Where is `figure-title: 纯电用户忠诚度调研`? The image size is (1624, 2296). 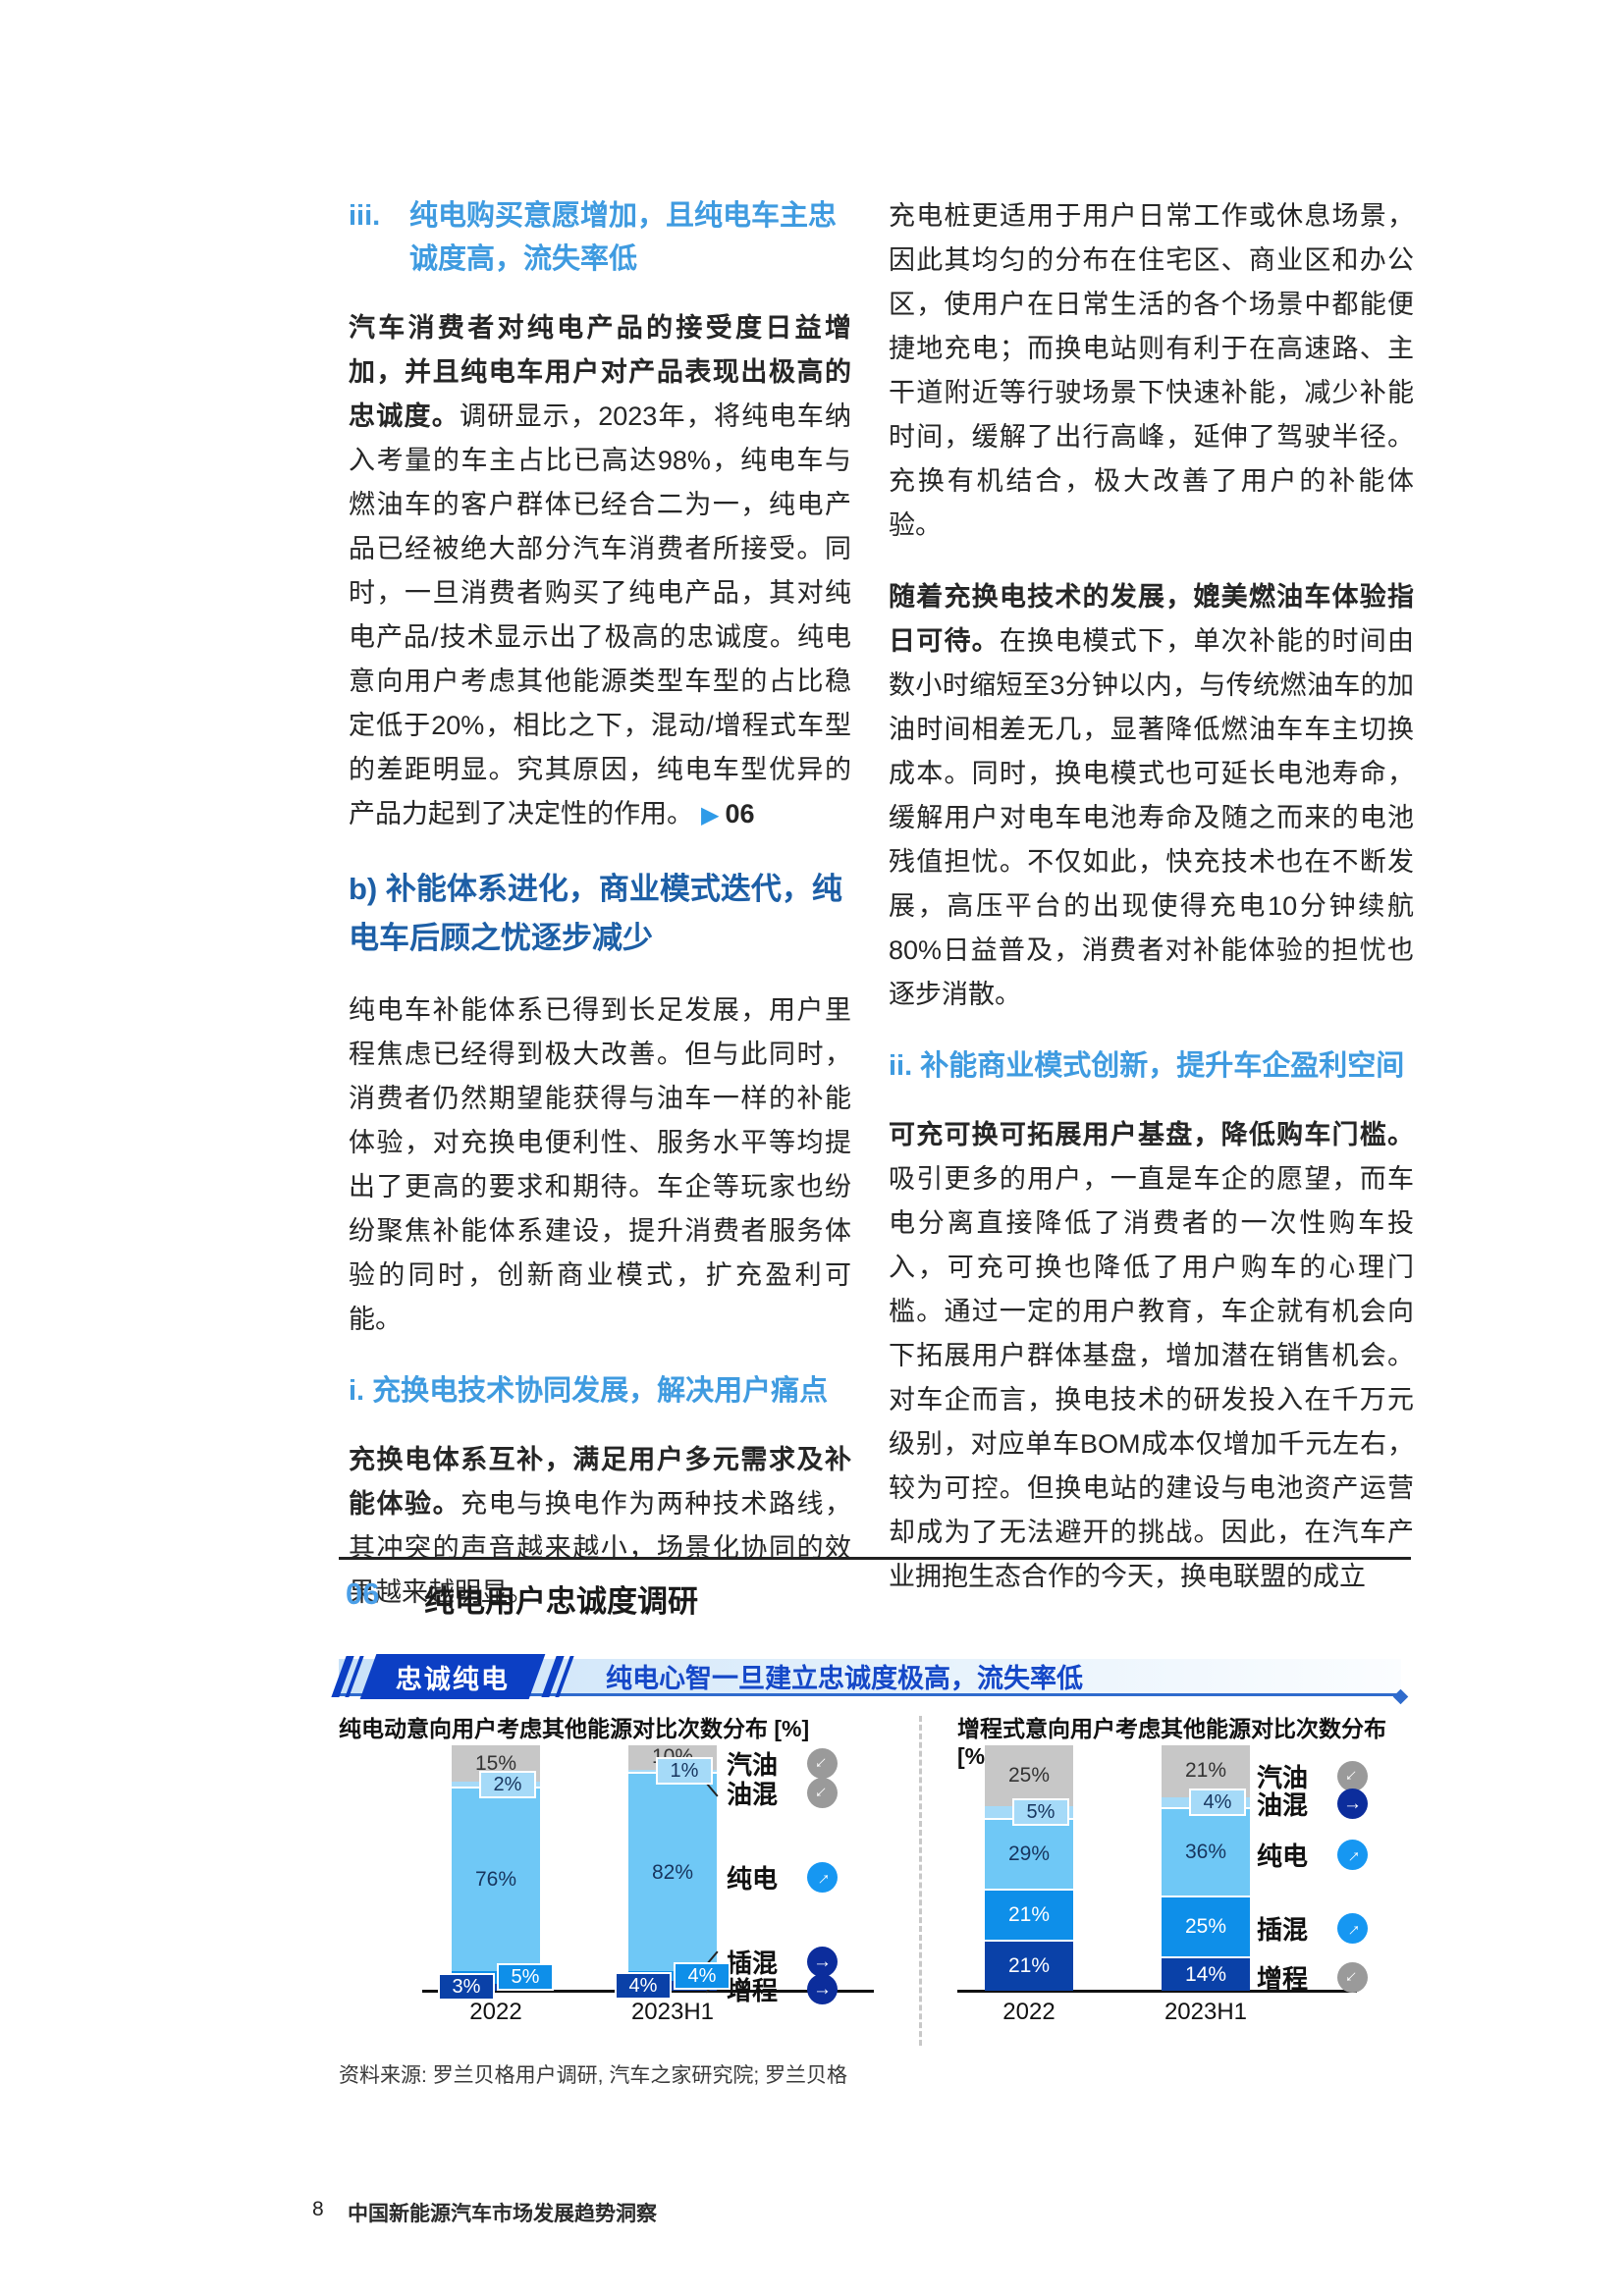
figure-title: 纯电用户忠诚度调研 is located at coordinates (561, 1602).